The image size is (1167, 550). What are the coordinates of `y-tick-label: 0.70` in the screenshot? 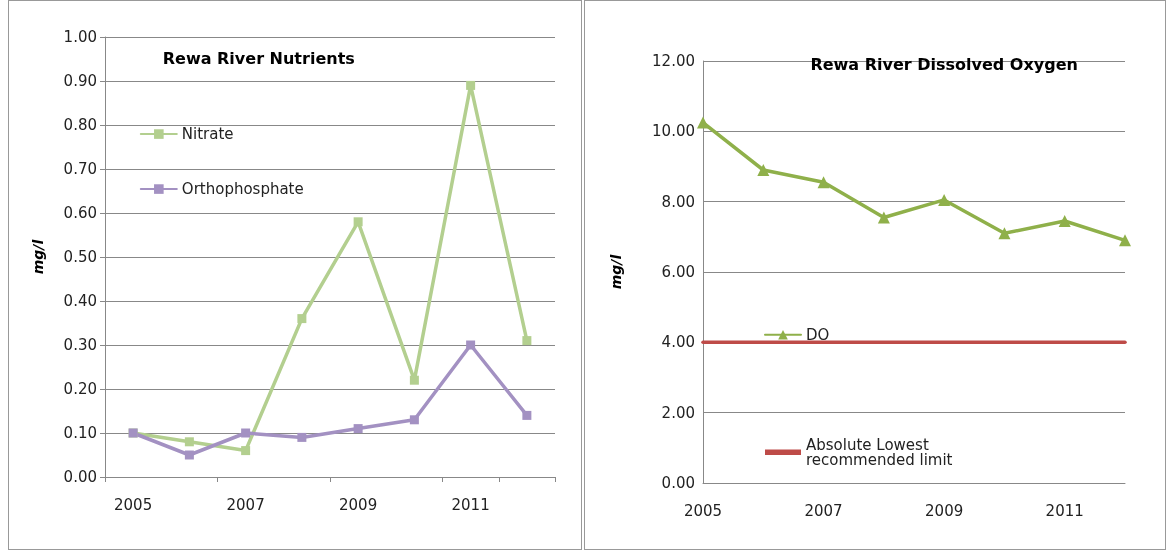 It's located at (80, 169).